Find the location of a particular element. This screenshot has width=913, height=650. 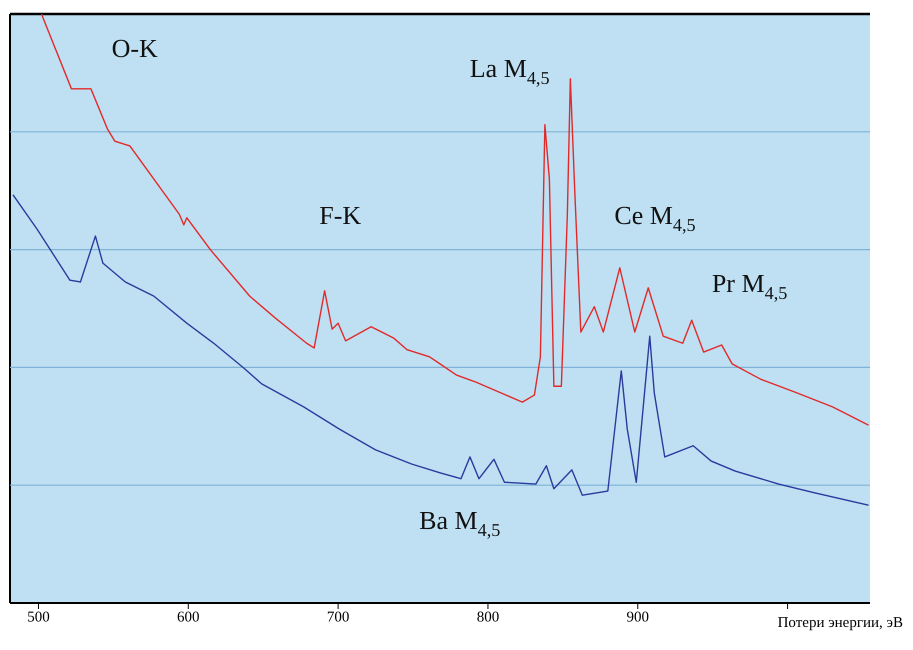

x-tick-label: 600 is located at coordinates (188, 618).